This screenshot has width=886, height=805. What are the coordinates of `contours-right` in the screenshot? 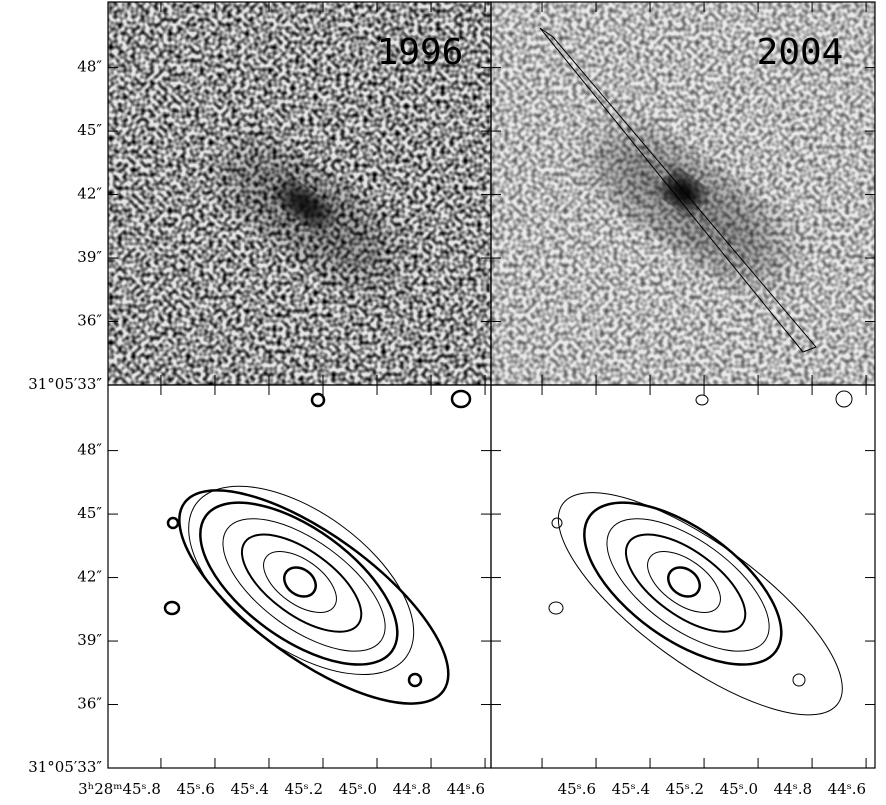 It's located at (700, 553).